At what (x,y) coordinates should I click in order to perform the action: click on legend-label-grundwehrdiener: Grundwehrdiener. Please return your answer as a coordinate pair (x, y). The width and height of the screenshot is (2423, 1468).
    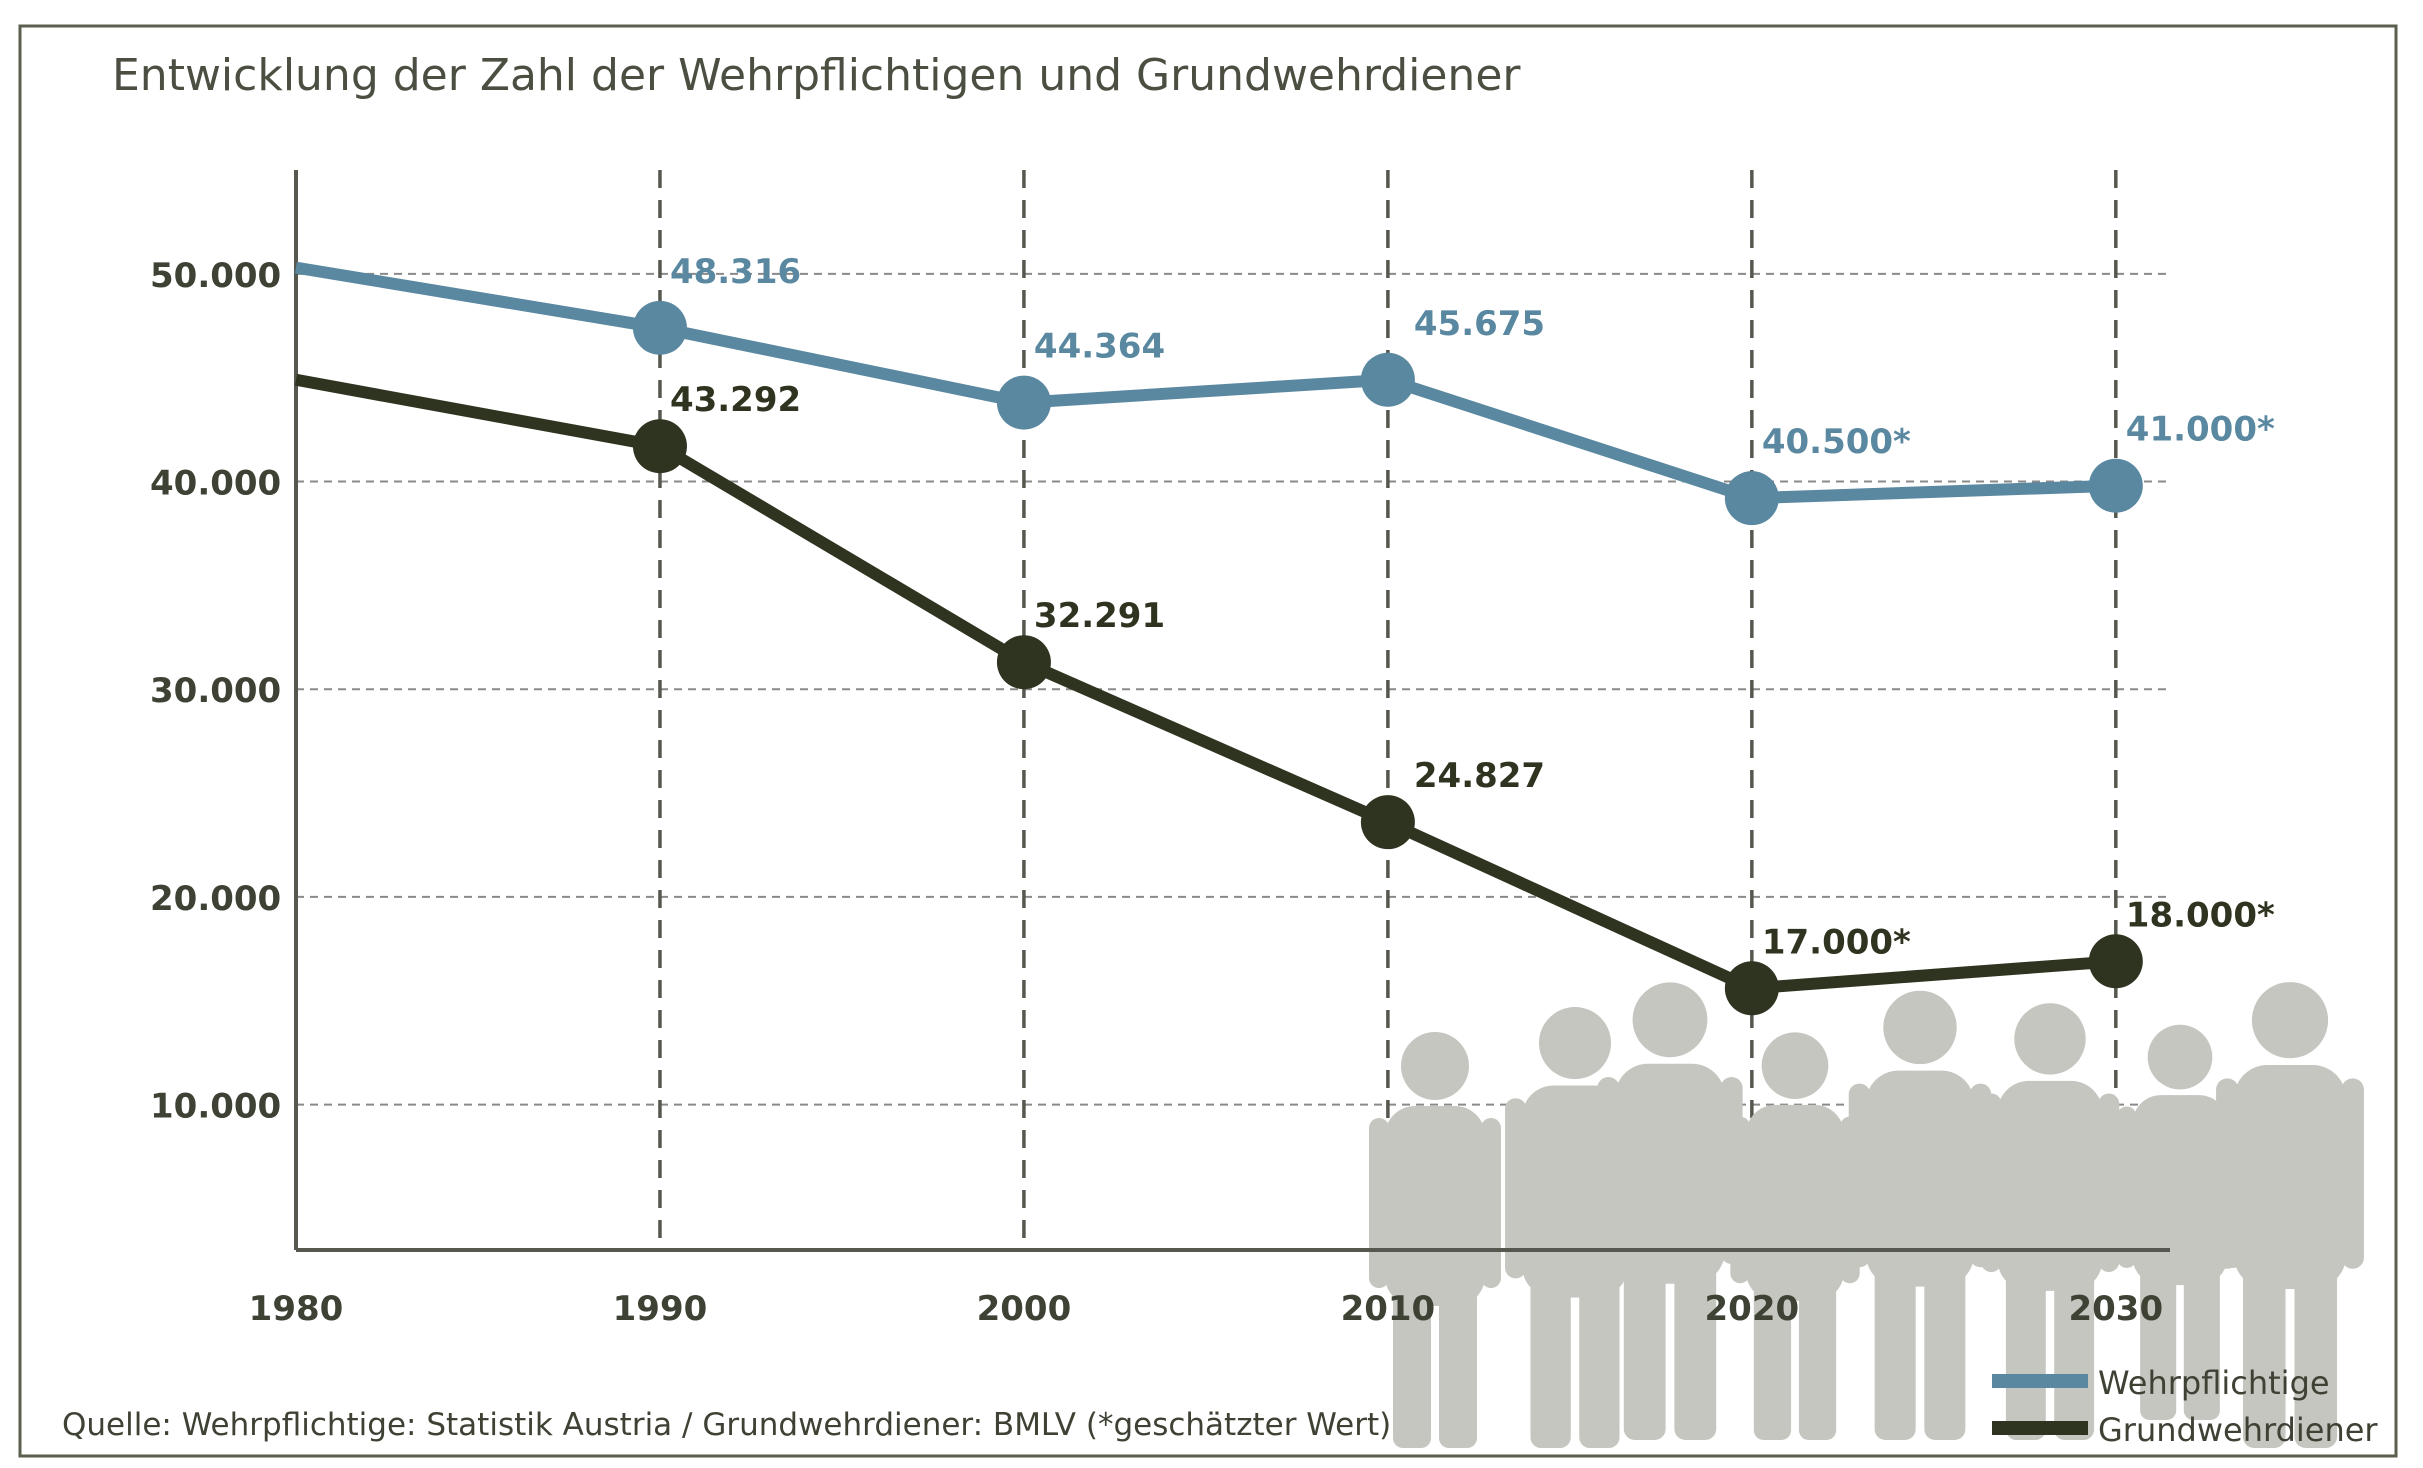
    Looking at the image, I should click on (2238, 1430).